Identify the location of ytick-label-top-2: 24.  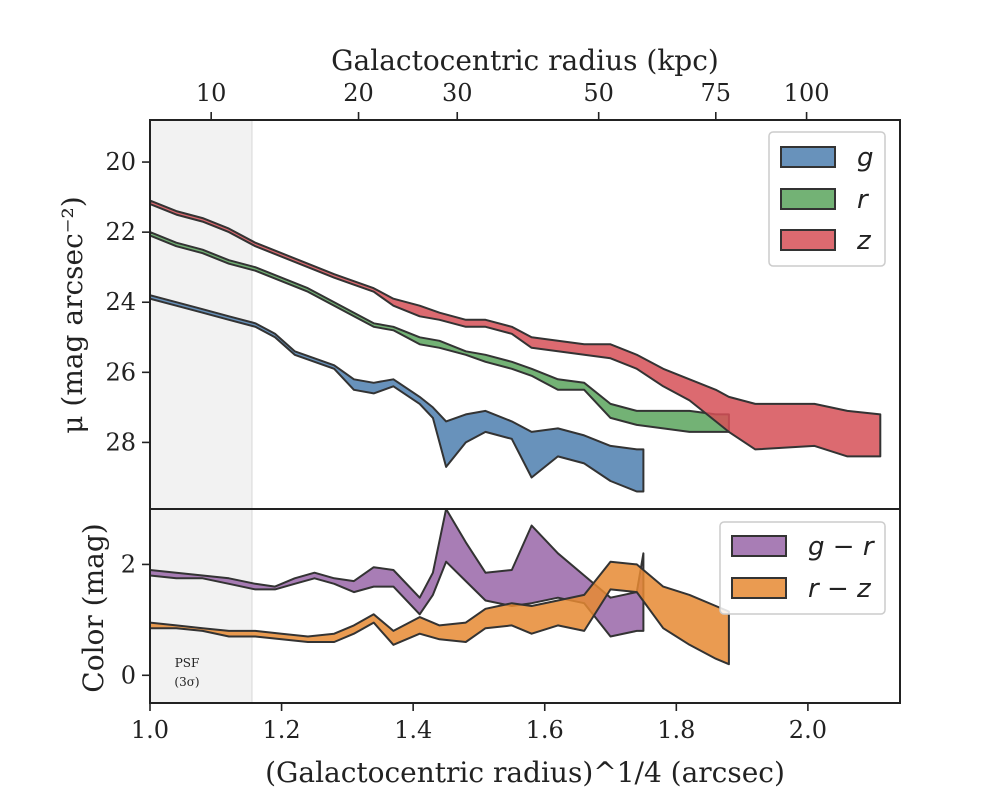
(120, 302).